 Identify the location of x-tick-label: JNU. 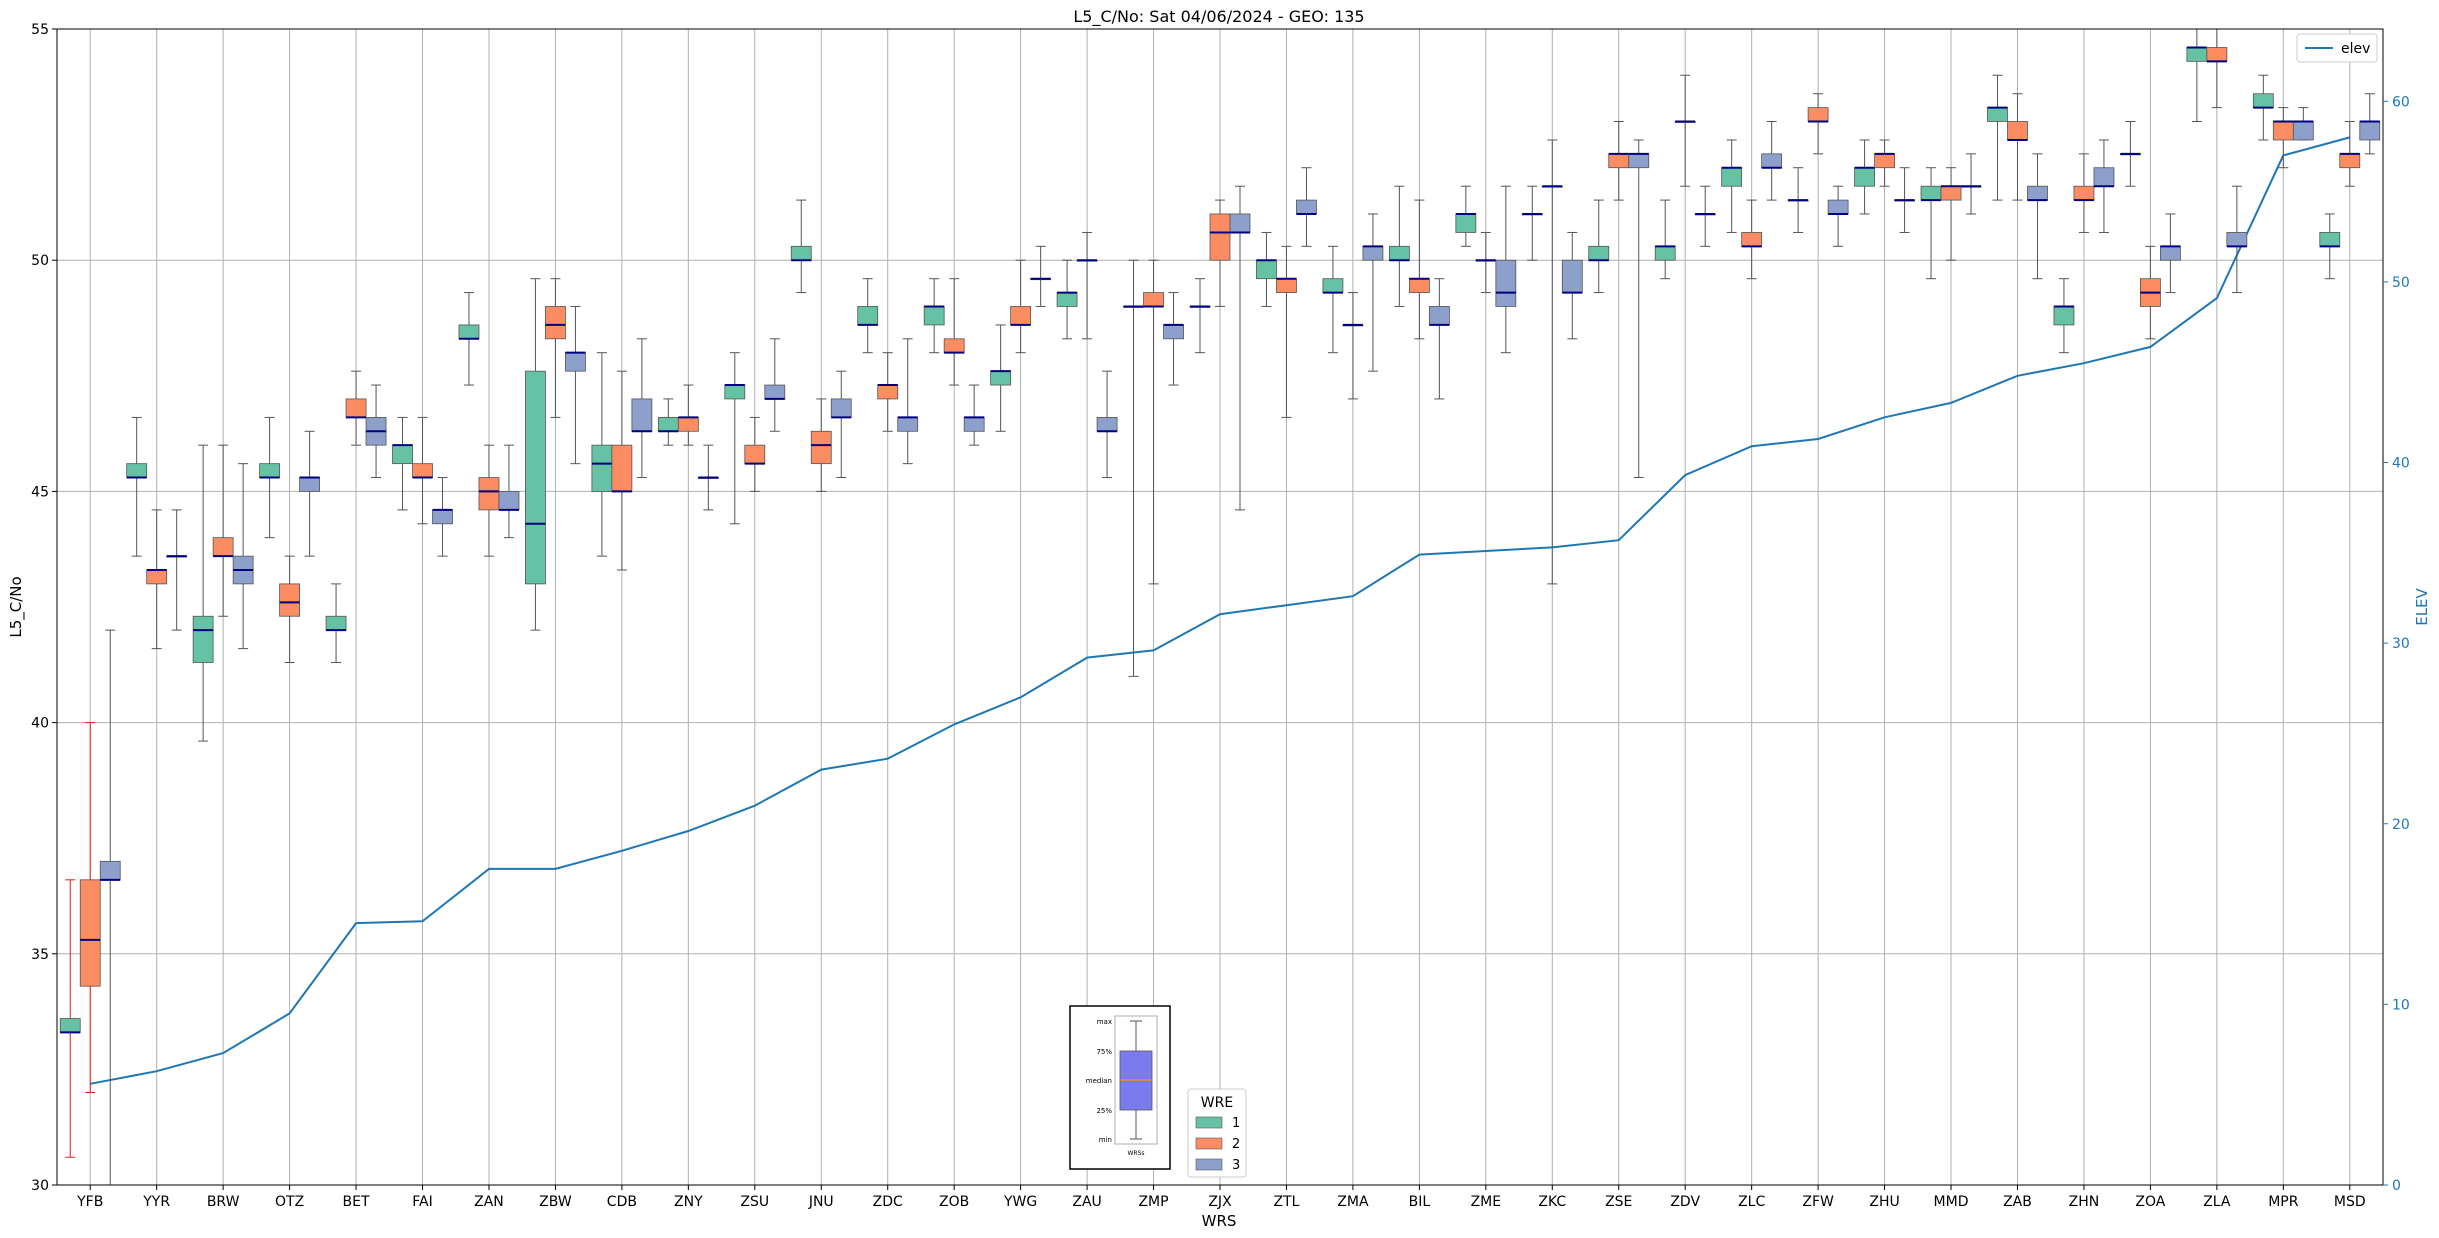
(821, 1202).